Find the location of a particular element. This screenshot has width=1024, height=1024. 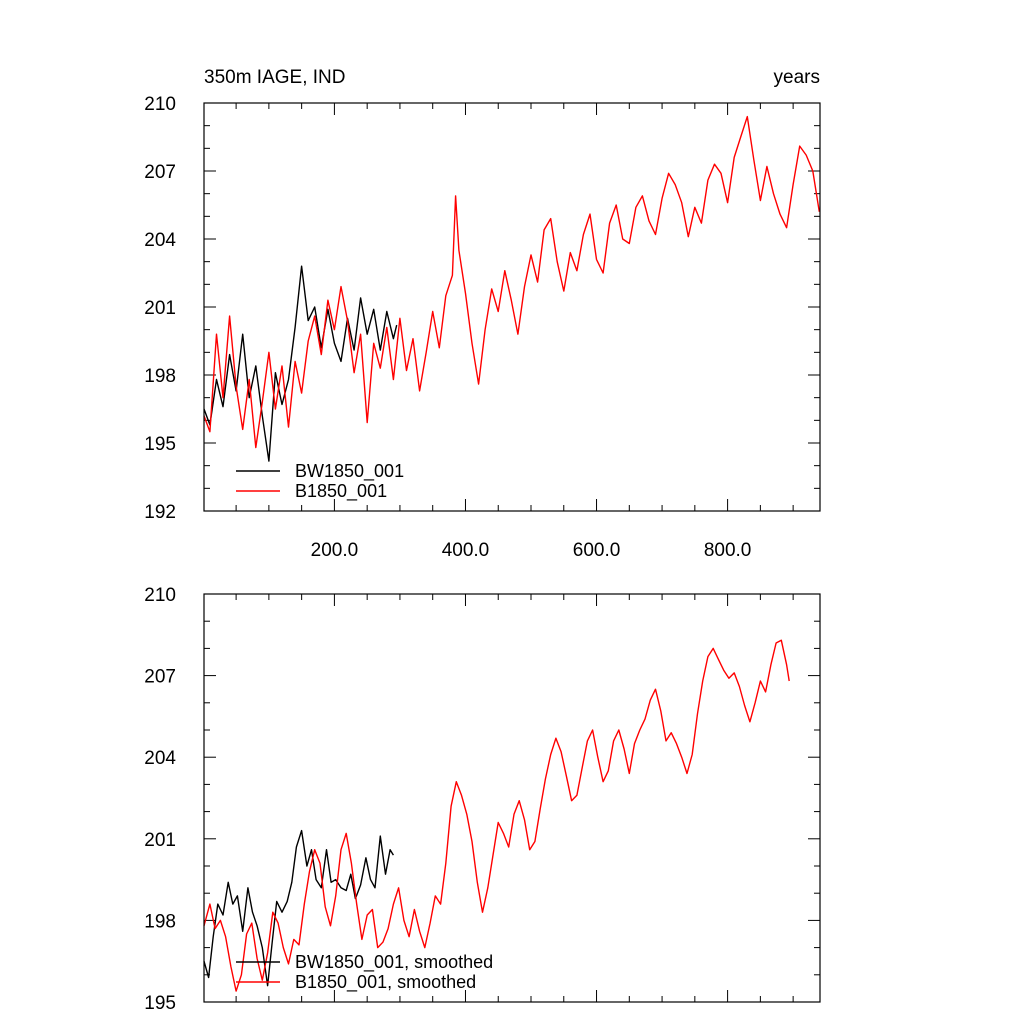

legend-label: B1850_001, smoothed is located at coordinates (385, 982).